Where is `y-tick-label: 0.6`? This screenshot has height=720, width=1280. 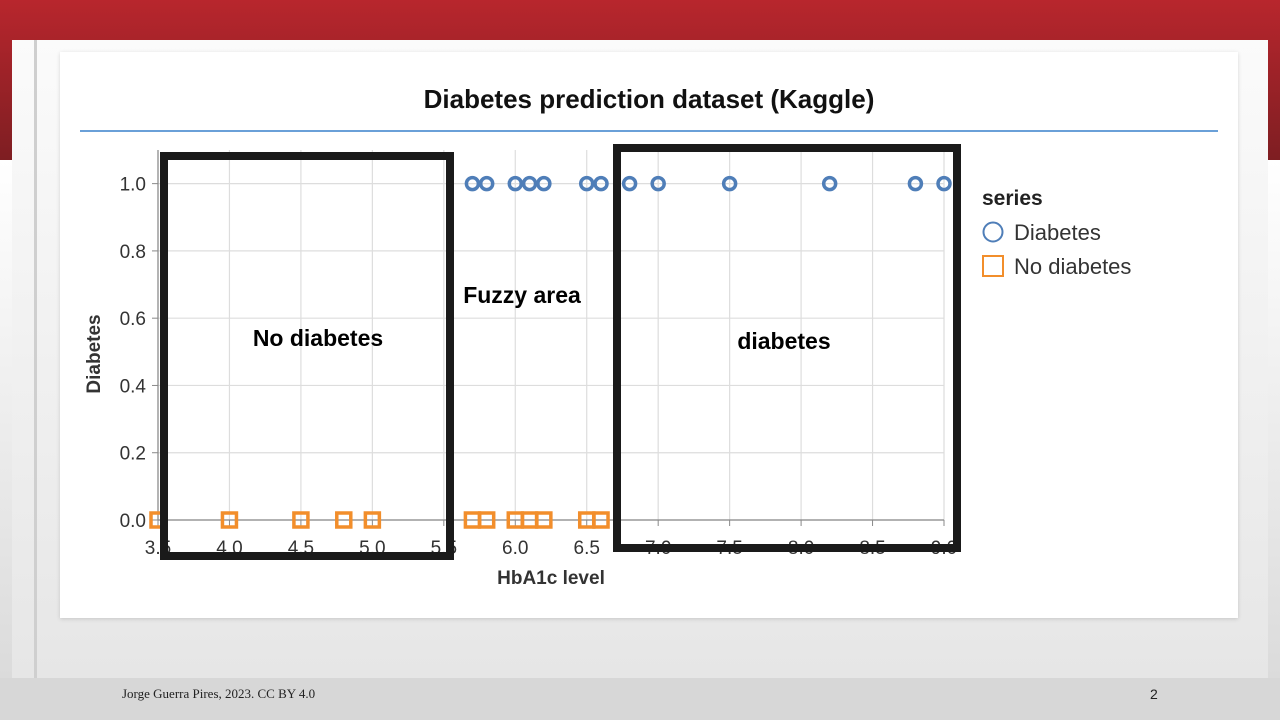
y-tick-label: 0.6 is located at coordinates (133, 319).